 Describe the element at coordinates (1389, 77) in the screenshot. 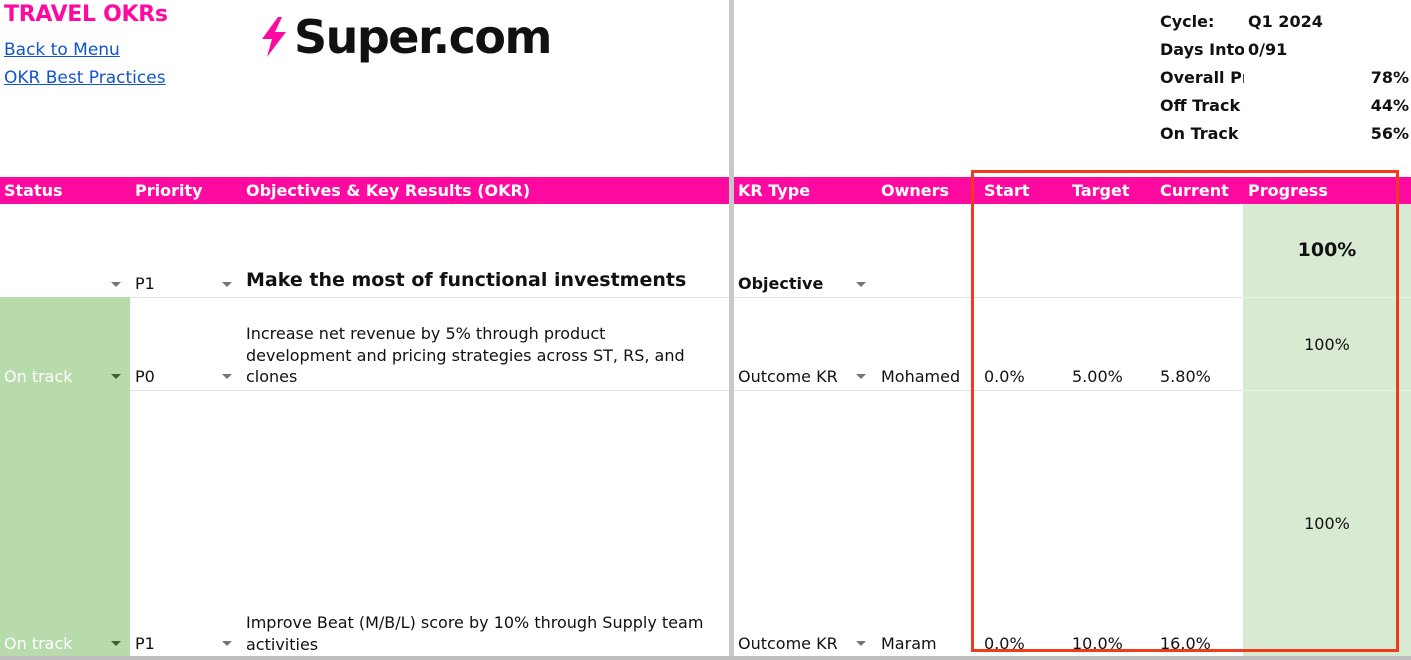

I see `overall-progress-value: 78%` at that location.